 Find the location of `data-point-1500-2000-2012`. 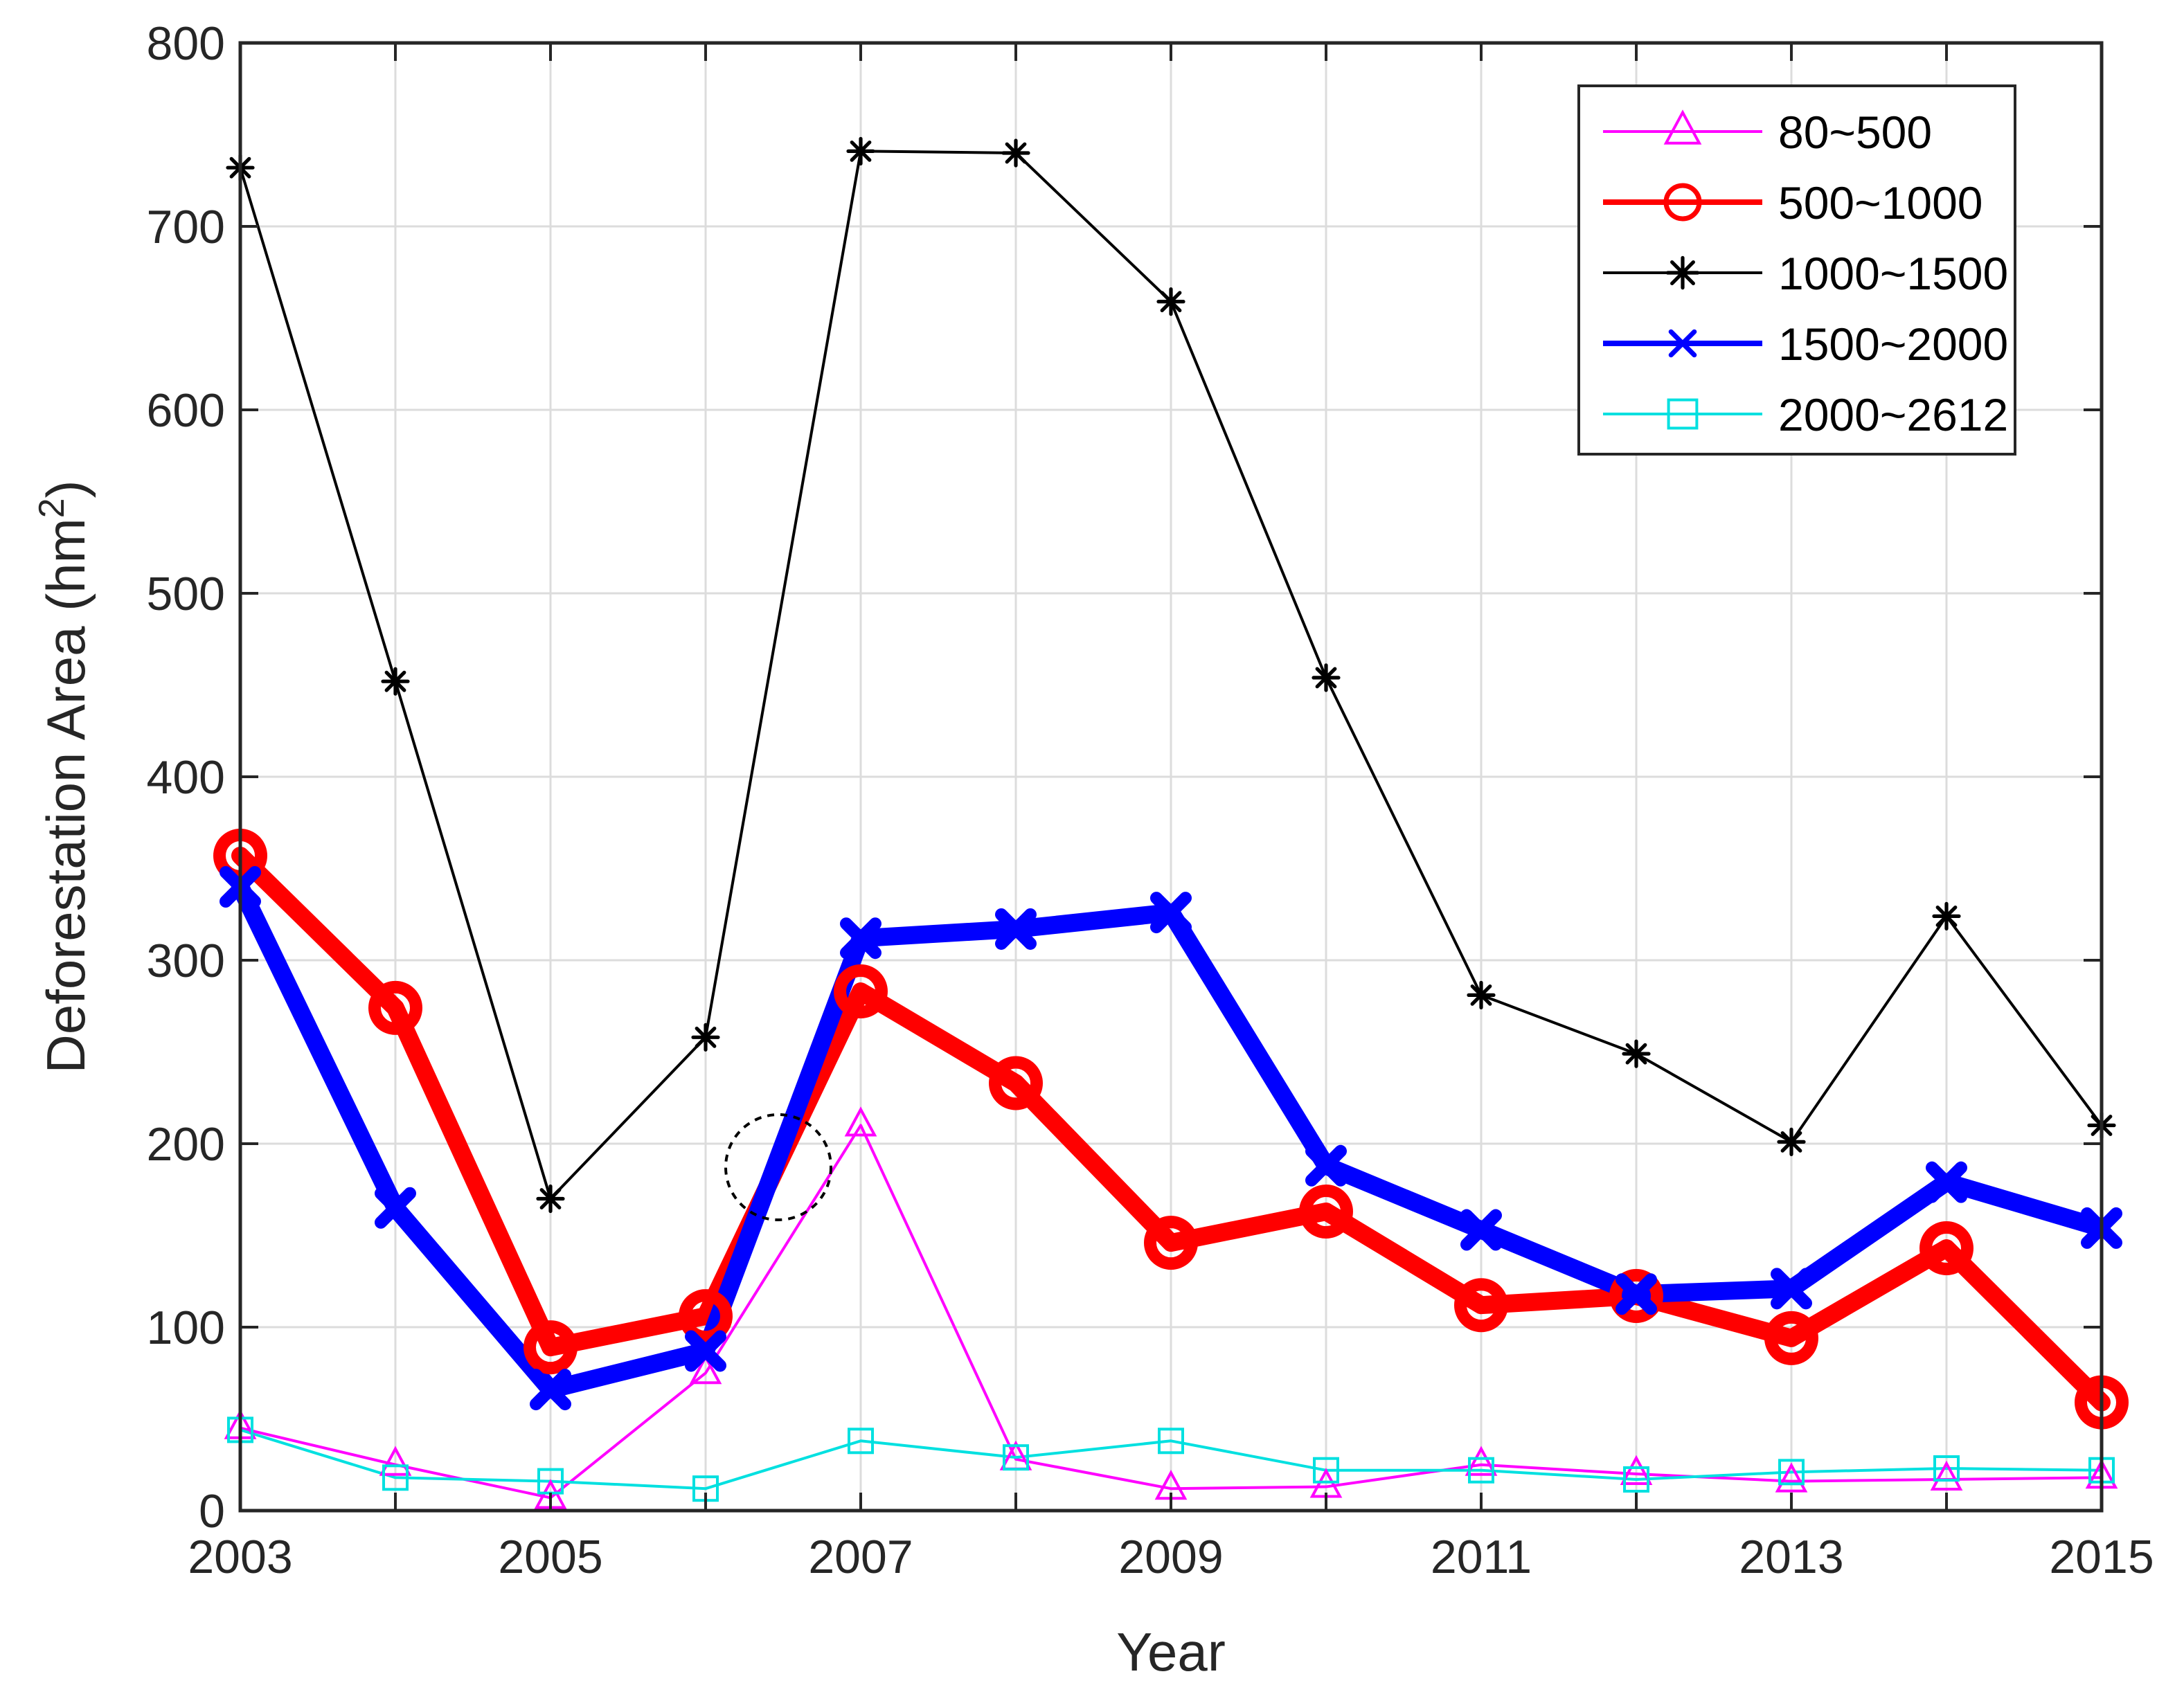

data-point-1500-2000-2012 is located at coordinates (1636, 1294).